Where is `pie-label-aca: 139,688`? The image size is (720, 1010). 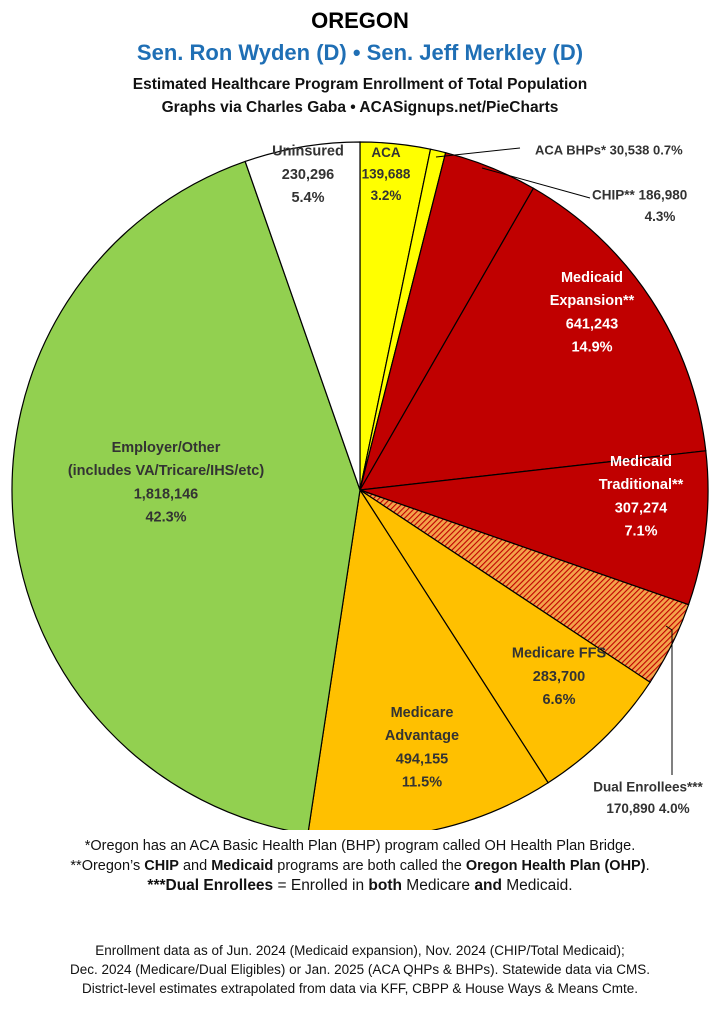
pie-label-aca: 139,688 is located at coordinates (386, 174).